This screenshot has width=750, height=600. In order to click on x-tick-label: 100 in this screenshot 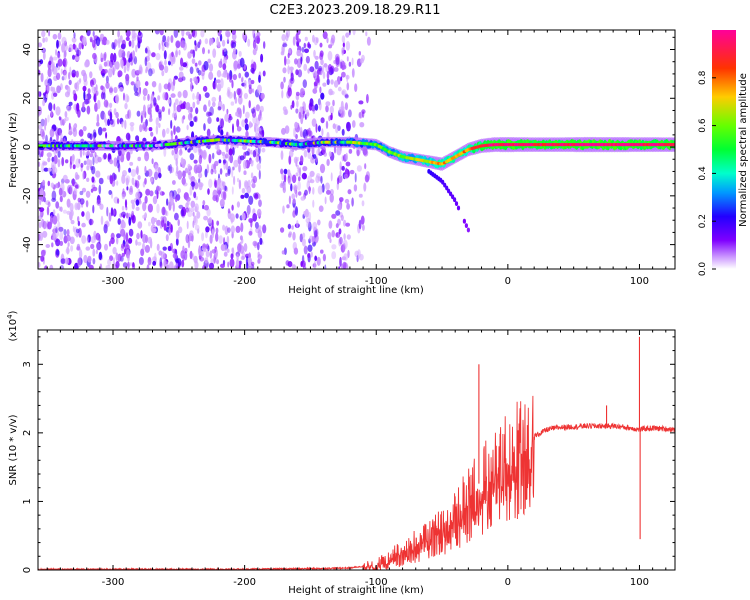, I will do `click(639, 582)`.